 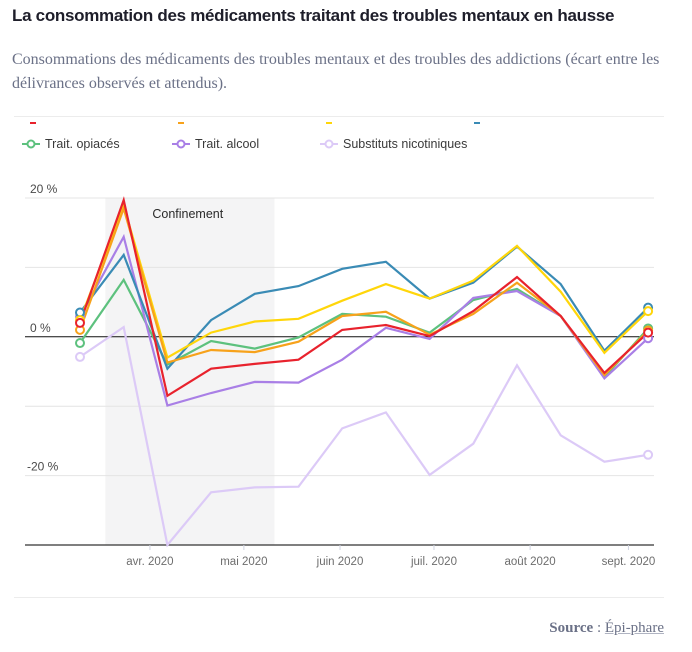 What do you see at coordinates (571, 628) in the screenshot?
I see `source-label: Source` at bounding box center [571, 628].